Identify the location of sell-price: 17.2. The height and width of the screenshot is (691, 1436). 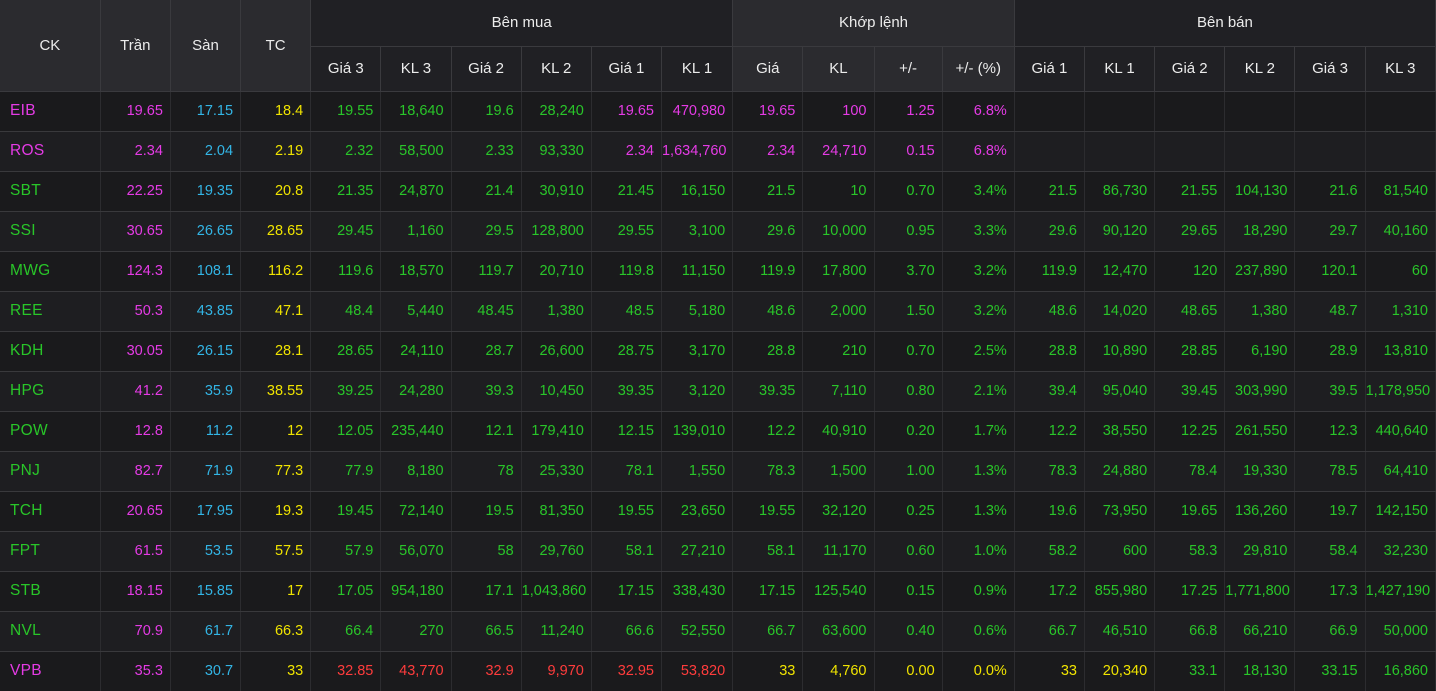
(1049, 591).